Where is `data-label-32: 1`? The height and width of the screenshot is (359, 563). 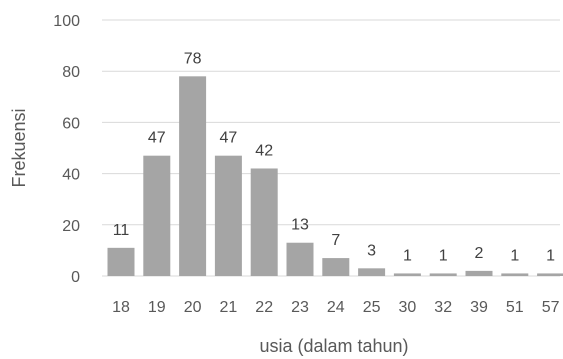 data-label-32: 1 is located at coordinates (443, 255).